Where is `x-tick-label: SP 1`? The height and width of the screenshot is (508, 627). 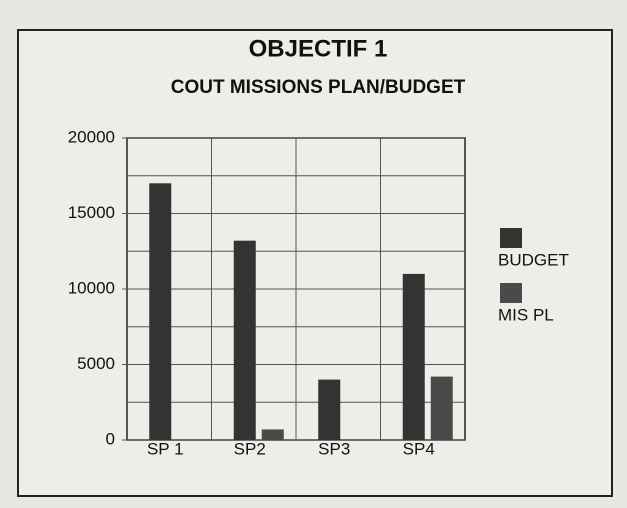 x-tick-label: SP 1 is located at coordinates (165, 448).